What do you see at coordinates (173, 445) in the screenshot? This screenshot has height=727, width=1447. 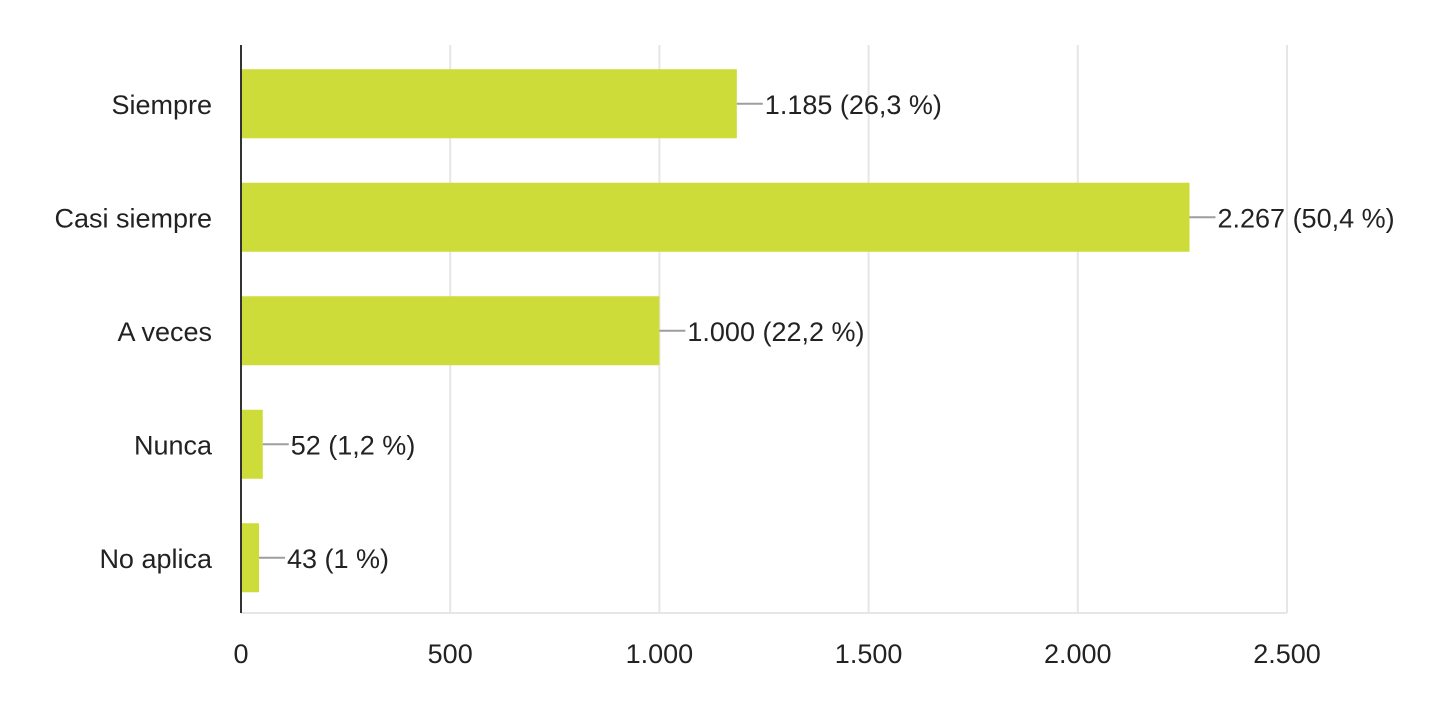 I see `category-label: Nunca` at bounding box center [173, 445].